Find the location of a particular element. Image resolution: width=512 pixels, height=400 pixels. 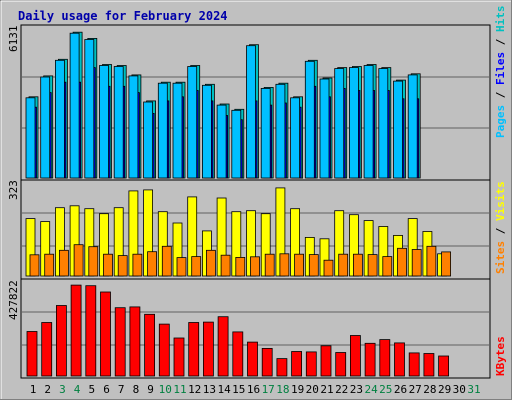

x-tick-label: 5 is located at coordinates (91, 389).